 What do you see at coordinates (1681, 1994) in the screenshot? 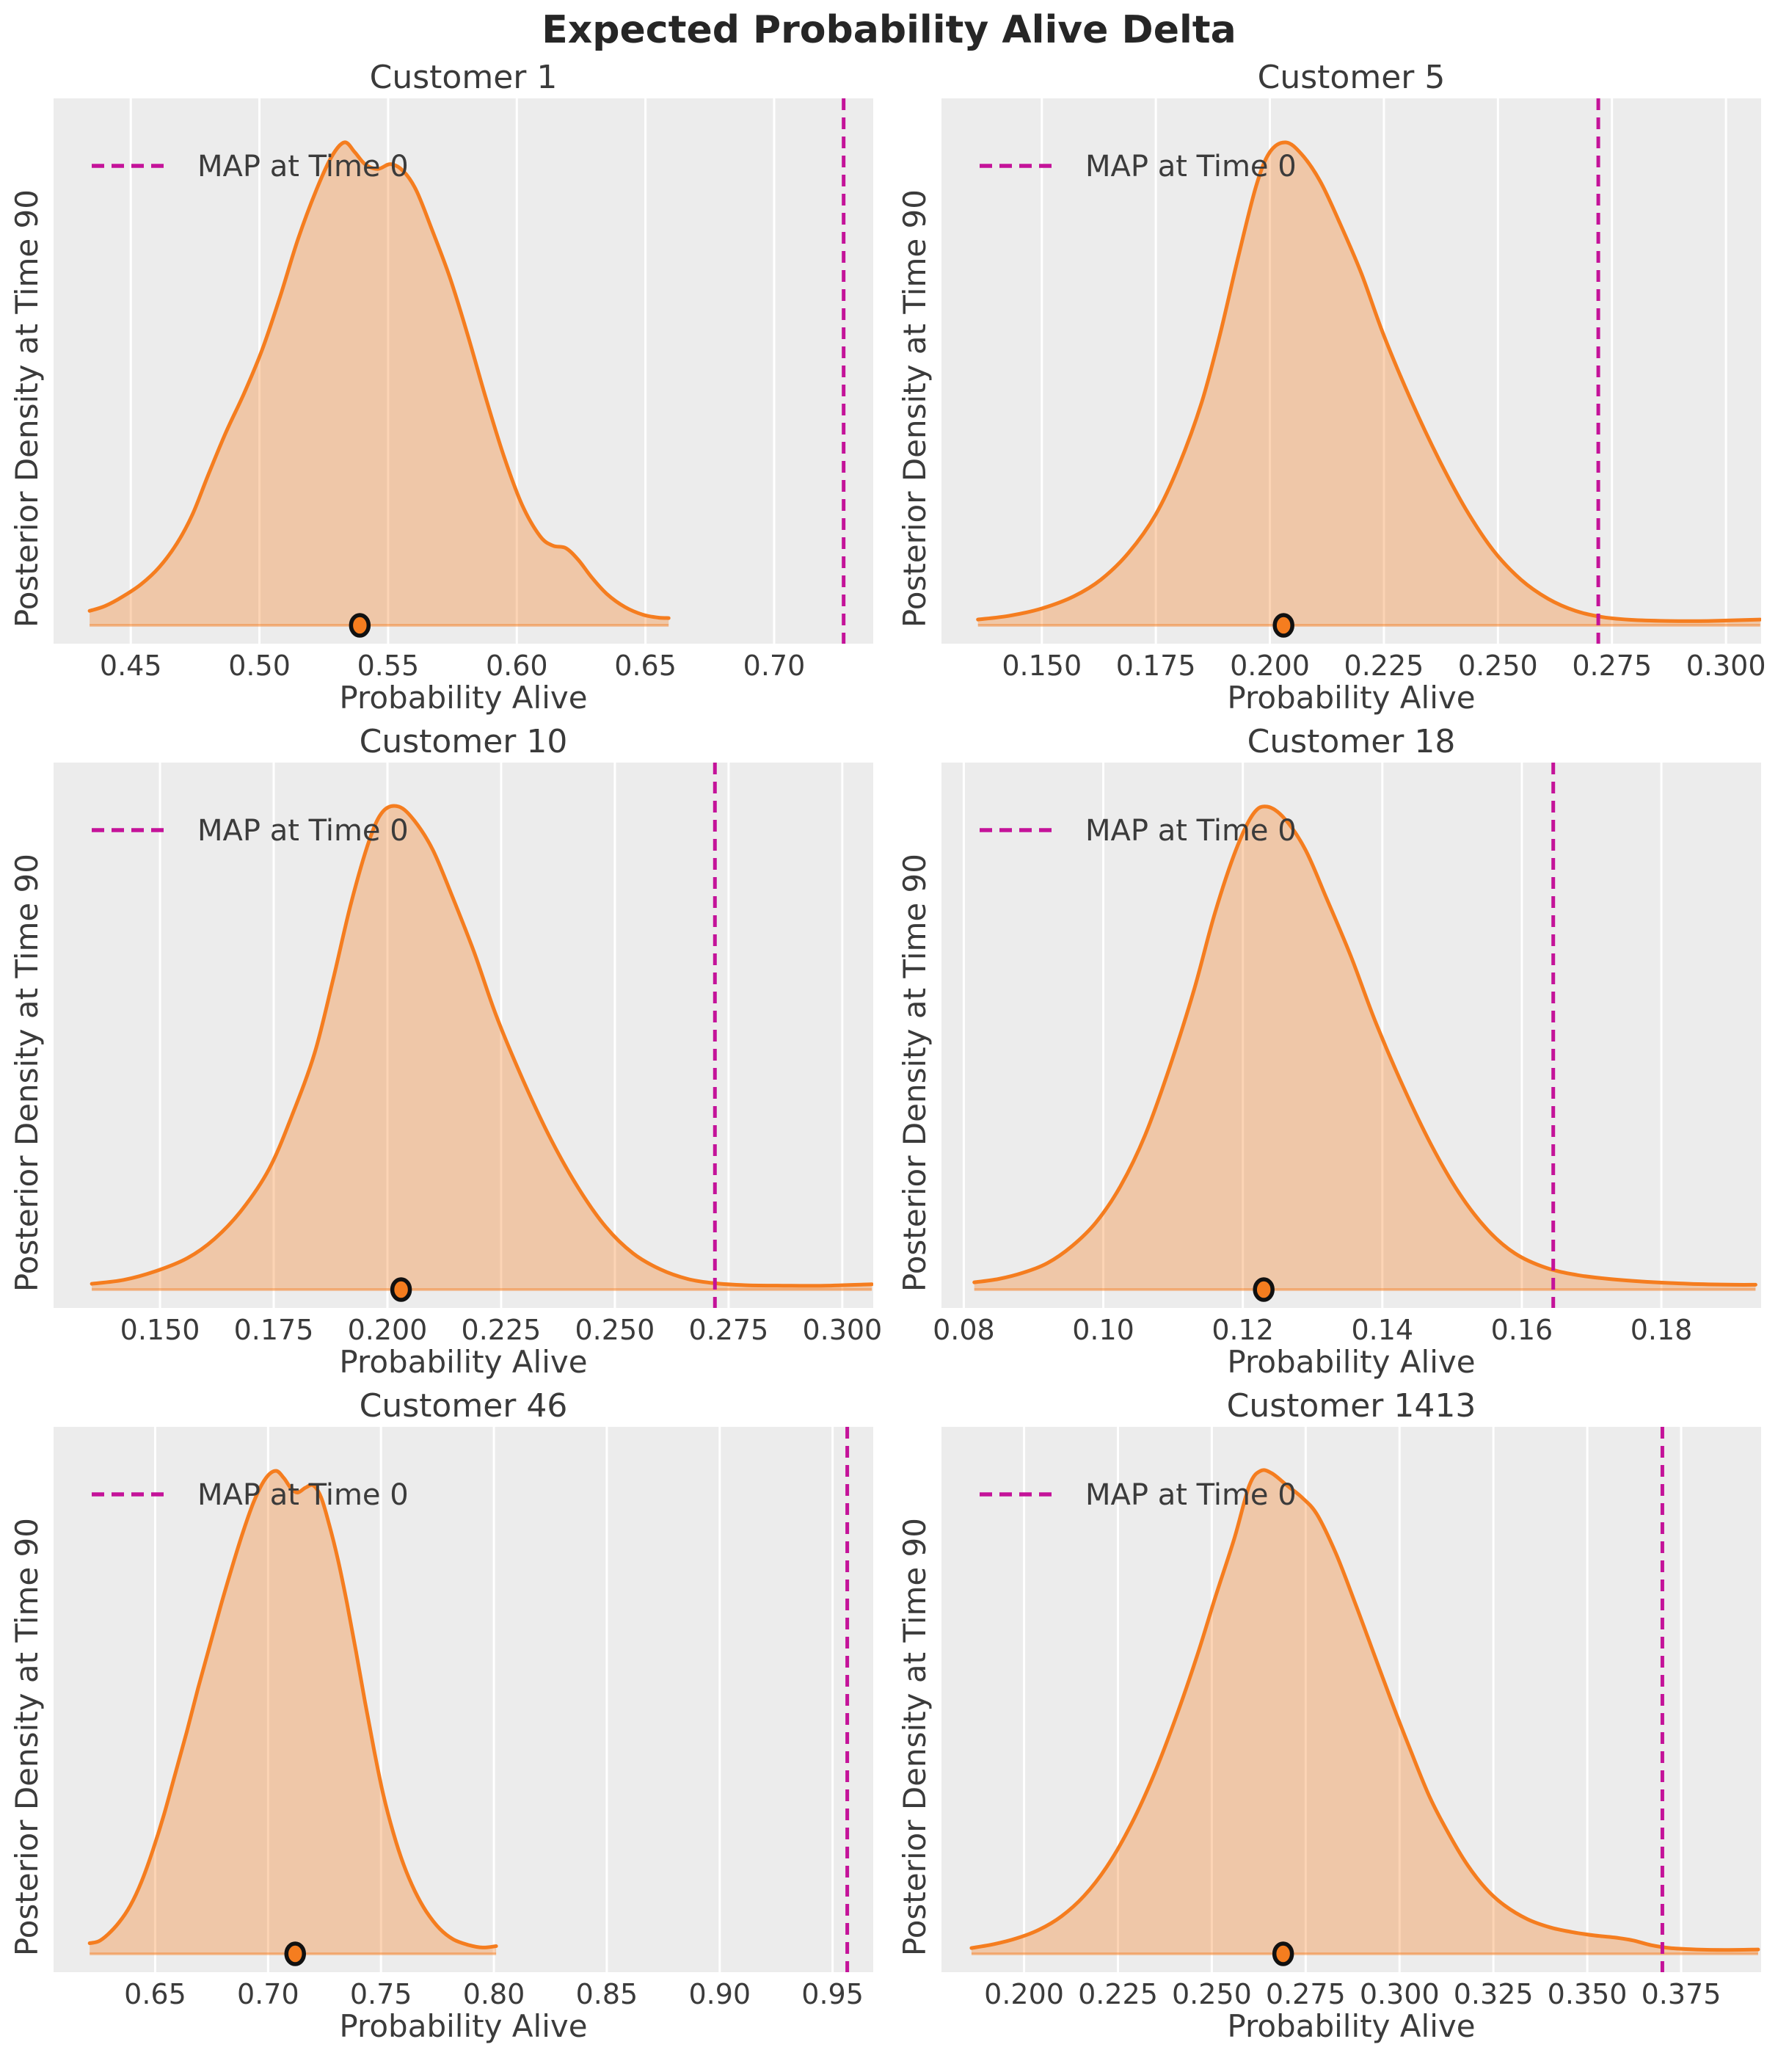
I see `x-tick-label: 0.375` at bounding box center [1681, 1994].